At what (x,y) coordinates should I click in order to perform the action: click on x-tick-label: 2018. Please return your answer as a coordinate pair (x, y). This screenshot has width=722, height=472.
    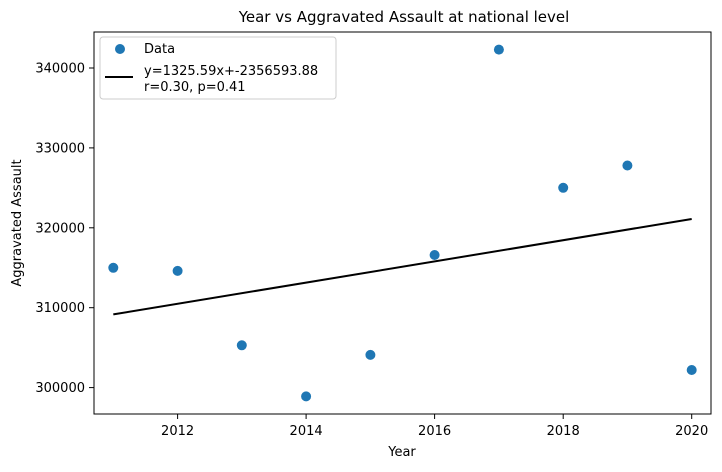
    Looking at the image, I should click on (563, 431).